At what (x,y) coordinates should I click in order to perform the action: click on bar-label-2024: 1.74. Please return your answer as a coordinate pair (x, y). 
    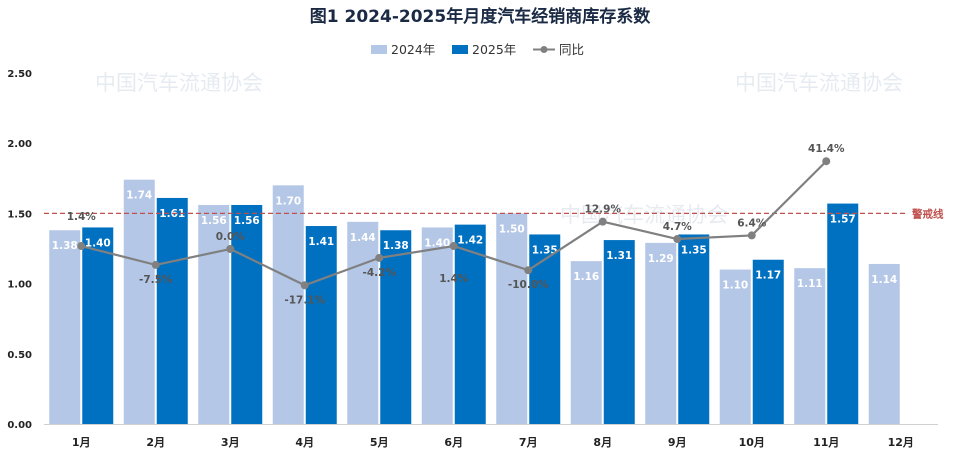
    Looking at the image, I should click on (139, 196).